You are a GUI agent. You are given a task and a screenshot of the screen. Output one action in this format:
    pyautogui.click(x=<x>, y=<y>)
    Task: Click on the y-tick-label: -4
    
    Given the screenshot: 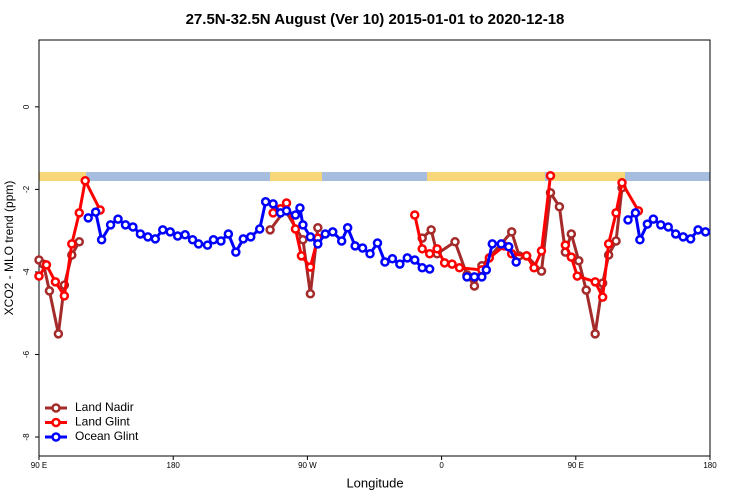 What is the action you would take?
    pyautogui.click(x=26, y=272)
    